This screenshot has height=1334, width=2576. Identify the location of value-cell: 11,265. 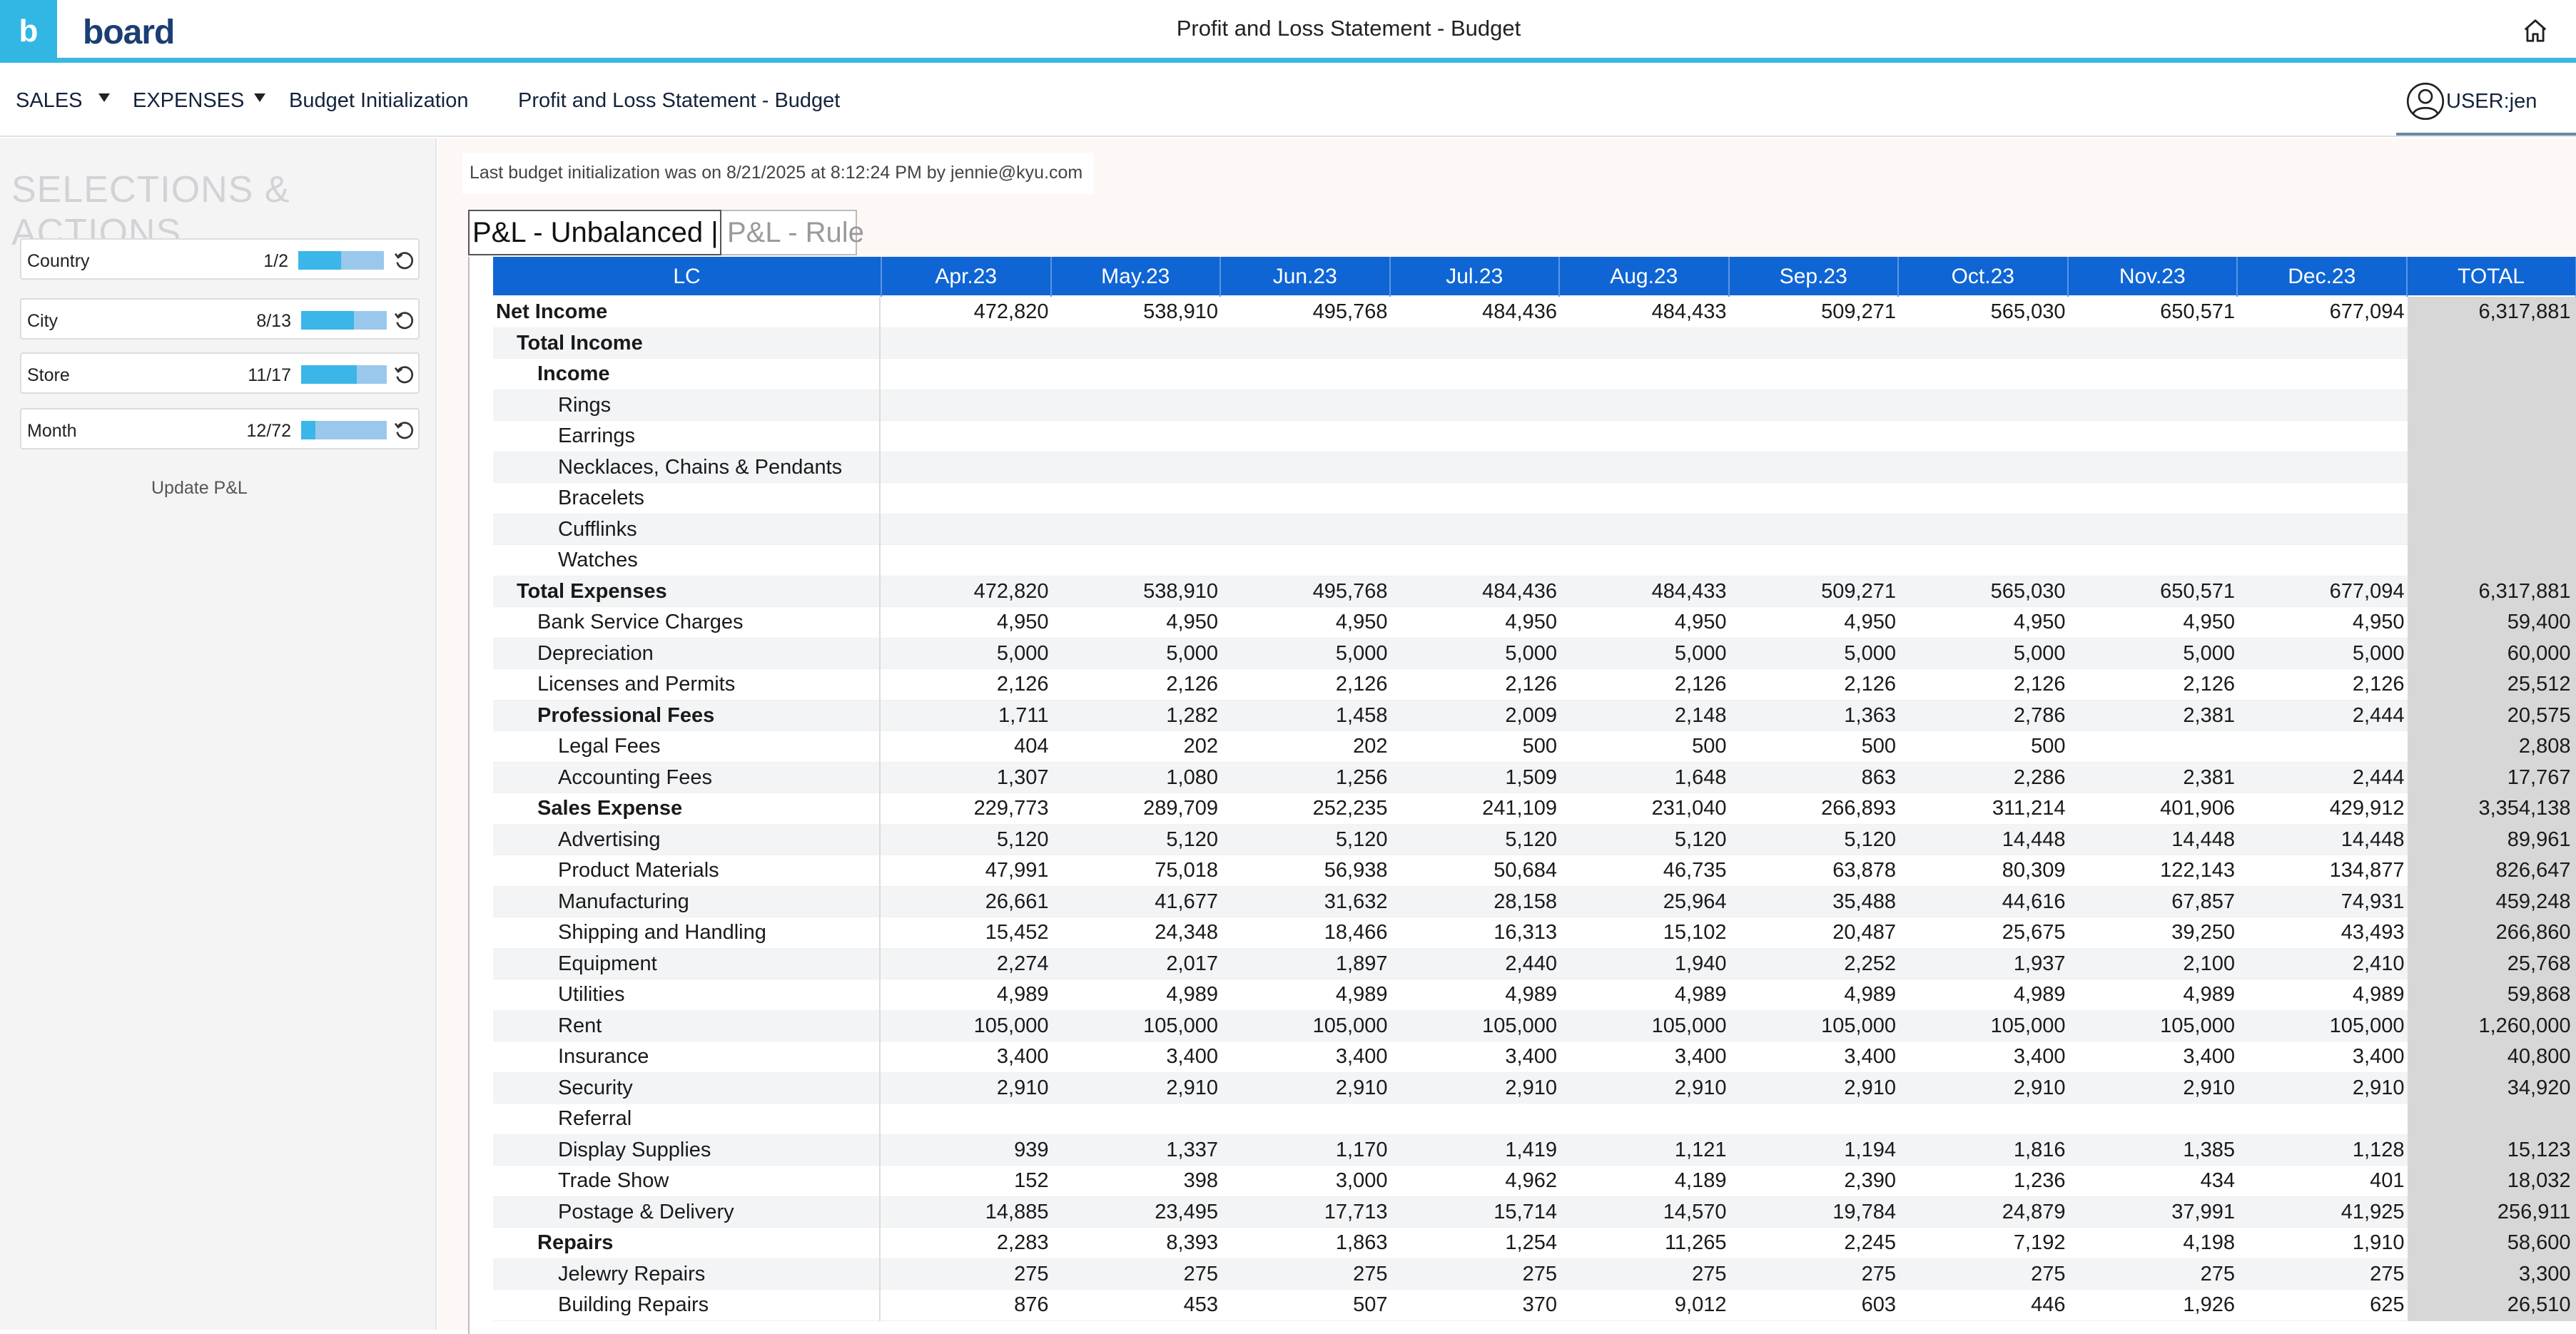
(1645, 1243).